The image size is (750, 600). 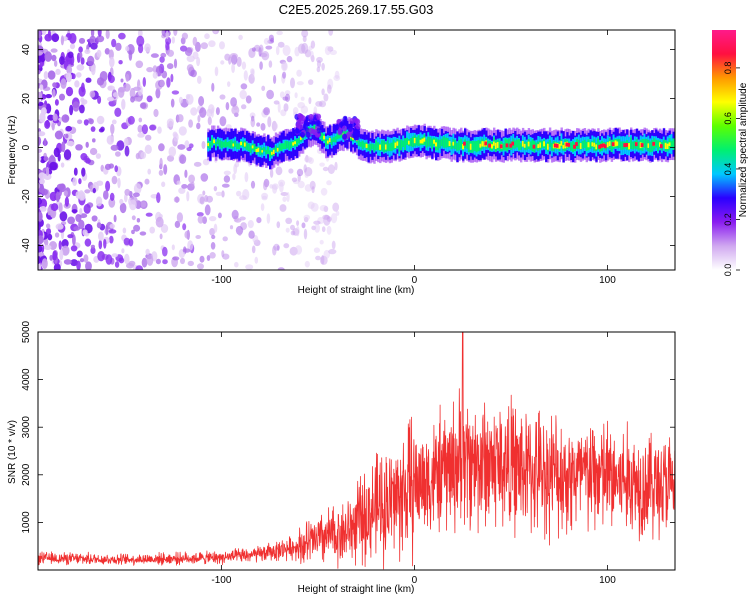 What do you see at coordinates (26, 427) in the screenshot?
I see `y-tick-label: 3000` at bounding box center [26, 427].